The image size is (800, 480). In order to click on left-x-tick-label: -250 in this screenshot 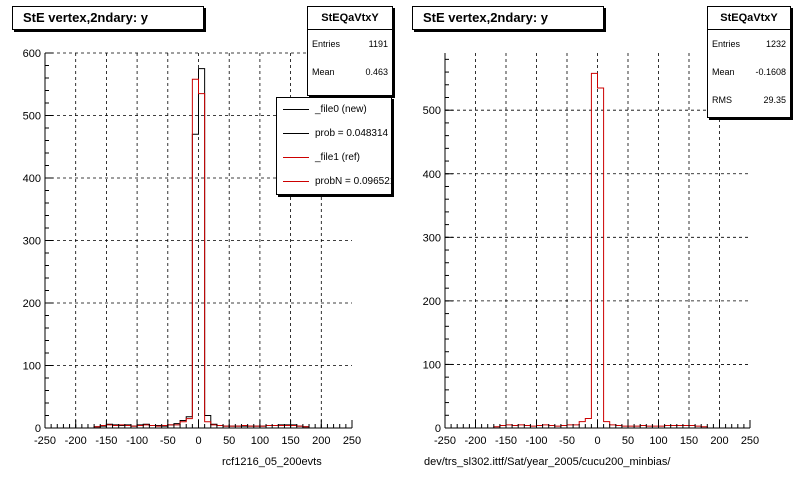, I will do `click(45, 441)`.